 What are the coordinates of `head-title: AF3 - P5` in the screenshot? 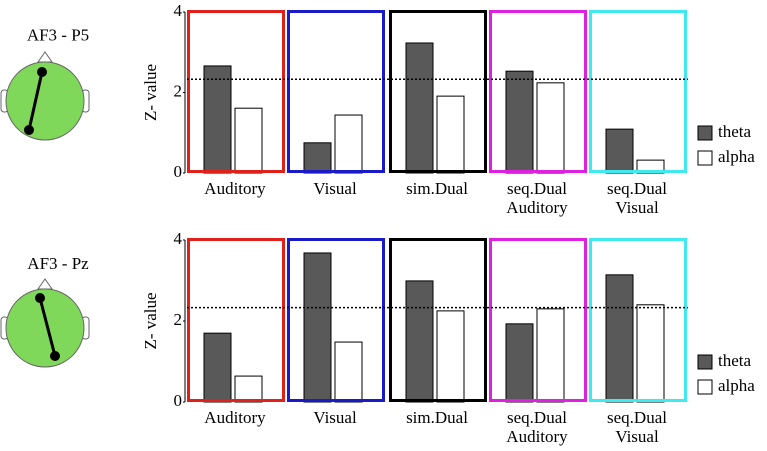 It's located at (58, 34).